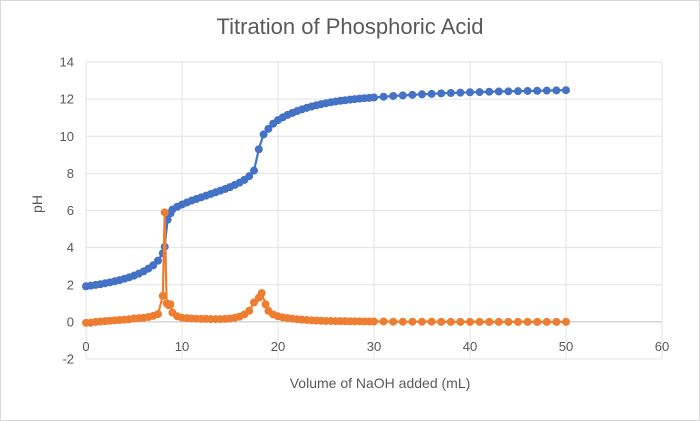  I want to click on x-tick-label: 10, so click(182, 346).